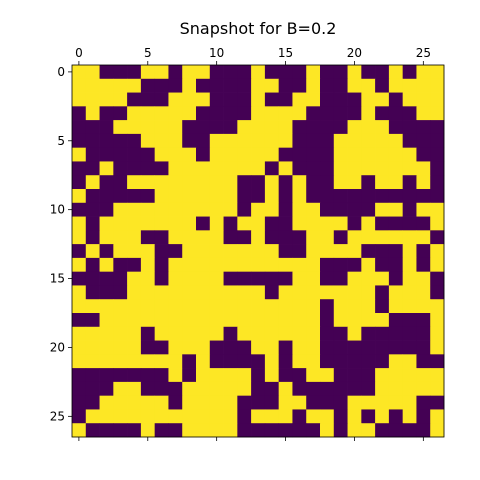 This screenshot has width=480, height=480. I want to click on y-tick-label: 20, so click(57, 347).